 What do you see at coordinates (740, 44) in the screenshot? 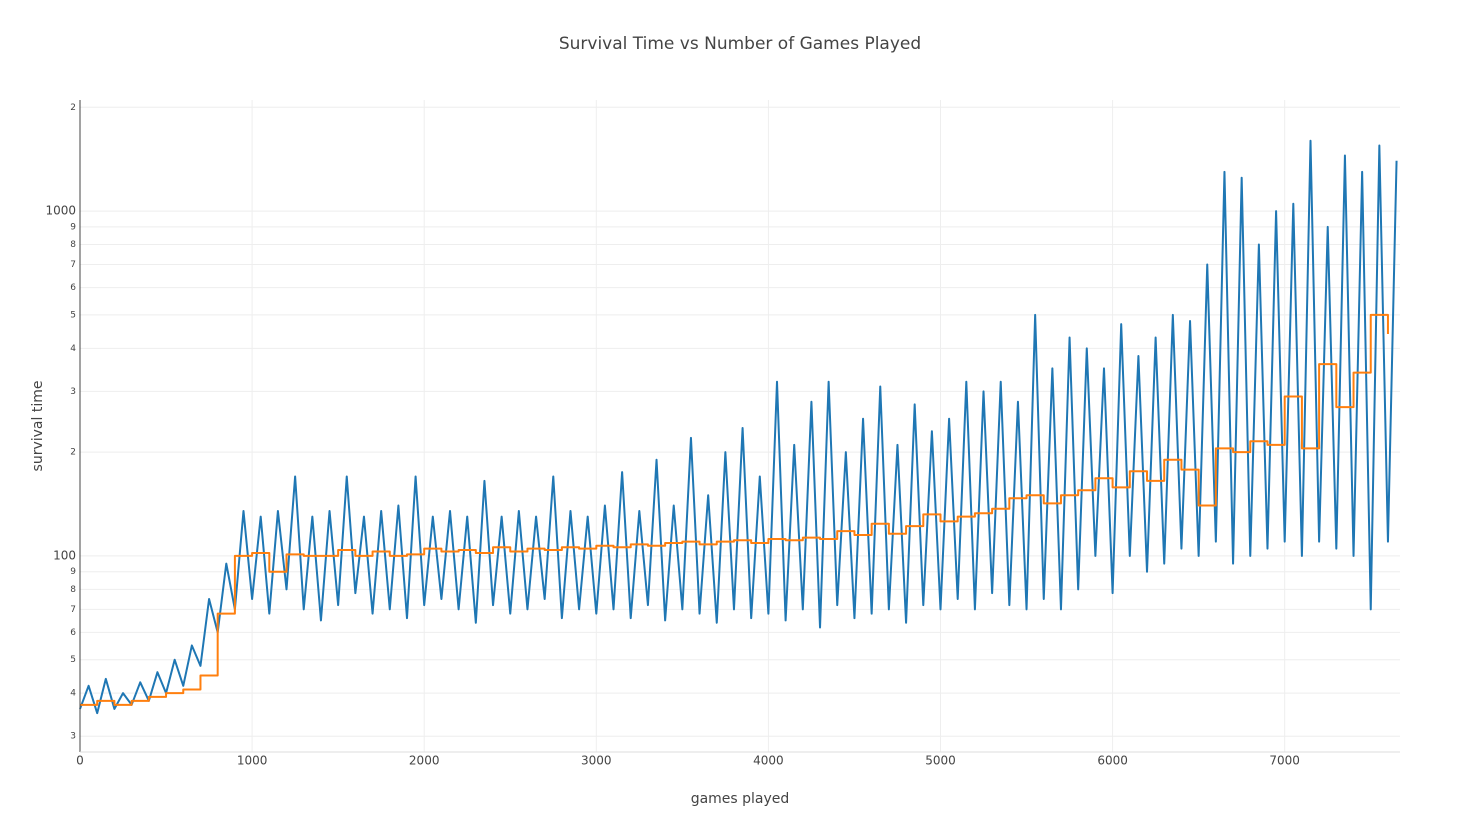
I see `chart-title: Survival Time vs Number of Games Played` at bounding box center [740, 44].